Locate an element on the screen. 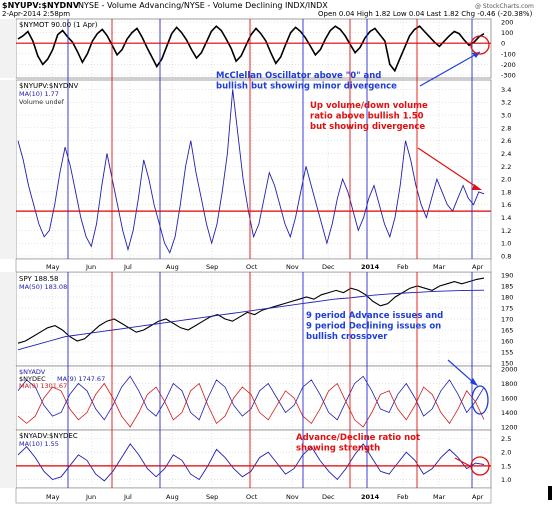  axis-tick-label: 160 is located at coordinates (507, 342).